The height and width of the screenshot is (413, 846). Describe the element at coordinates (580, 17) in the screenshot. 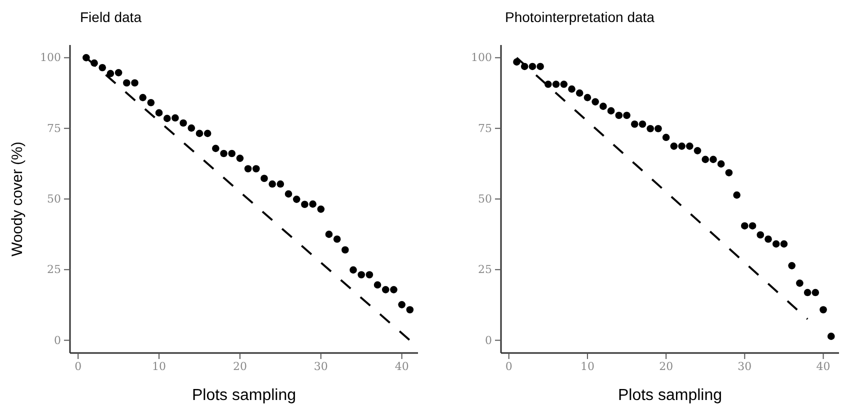

I see `chart-title: Photointerpretation data` at that location.